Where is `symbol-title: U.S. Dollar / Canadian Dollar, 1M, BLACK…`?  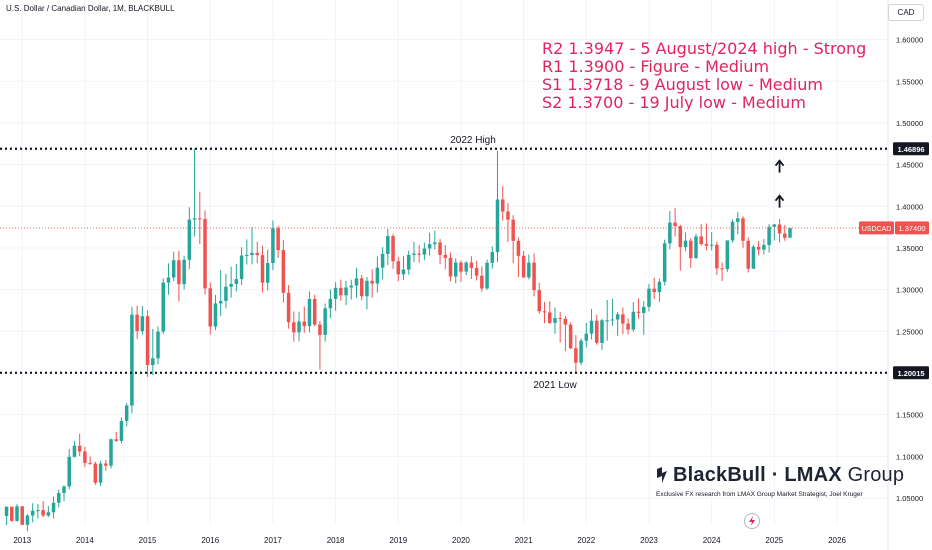
symbol-title: U.S. Dollar / Canadian Dollar, 1M, BLACK… is located at coordinates (90, 8).